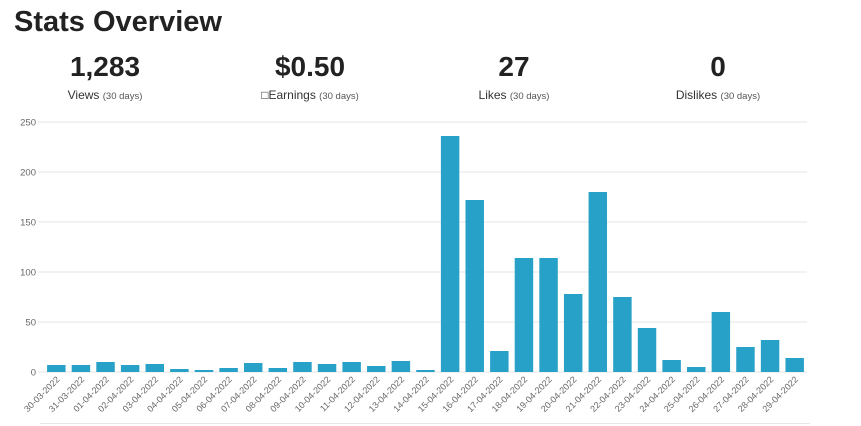  Describe the element at coordinates (310, 66) in the screenshot. I see `earnings-value: $0.50` at that location.